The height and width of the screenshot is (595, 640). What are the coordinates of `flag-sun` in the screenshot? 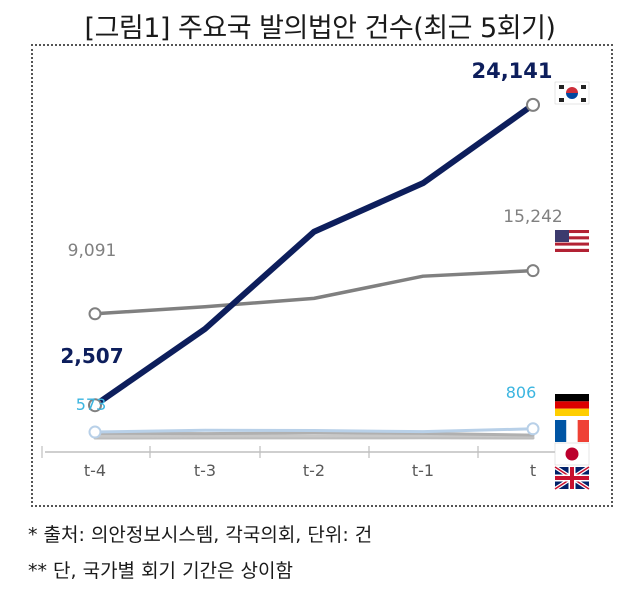 It's located at (572, 454).